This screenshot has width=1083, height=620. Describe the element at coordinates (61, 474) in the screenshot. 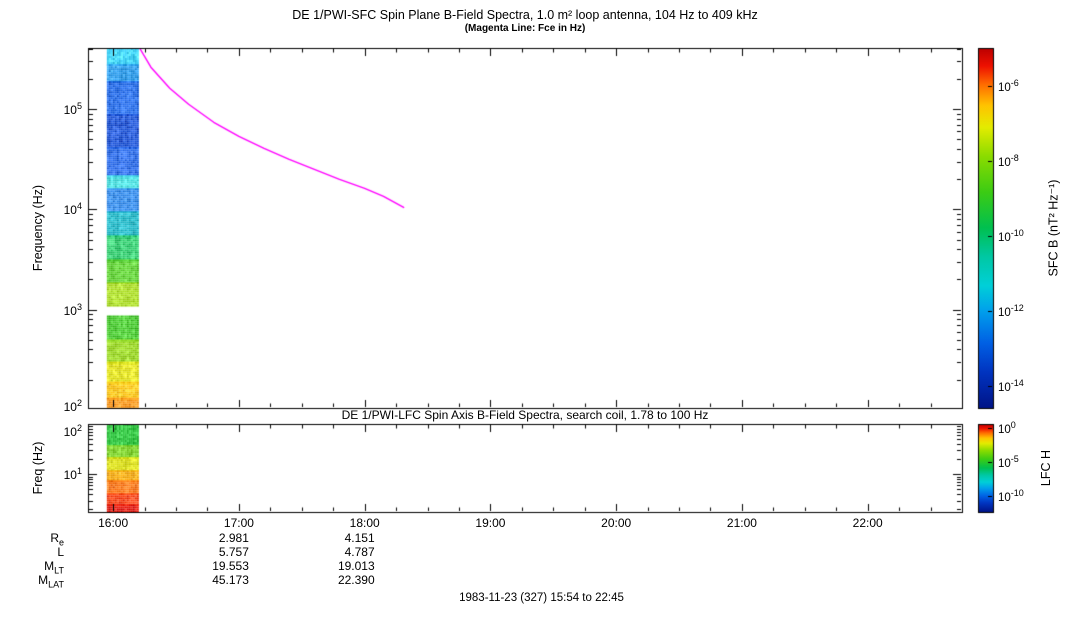

I see `lfc-y-tick-label: 101` at that location.